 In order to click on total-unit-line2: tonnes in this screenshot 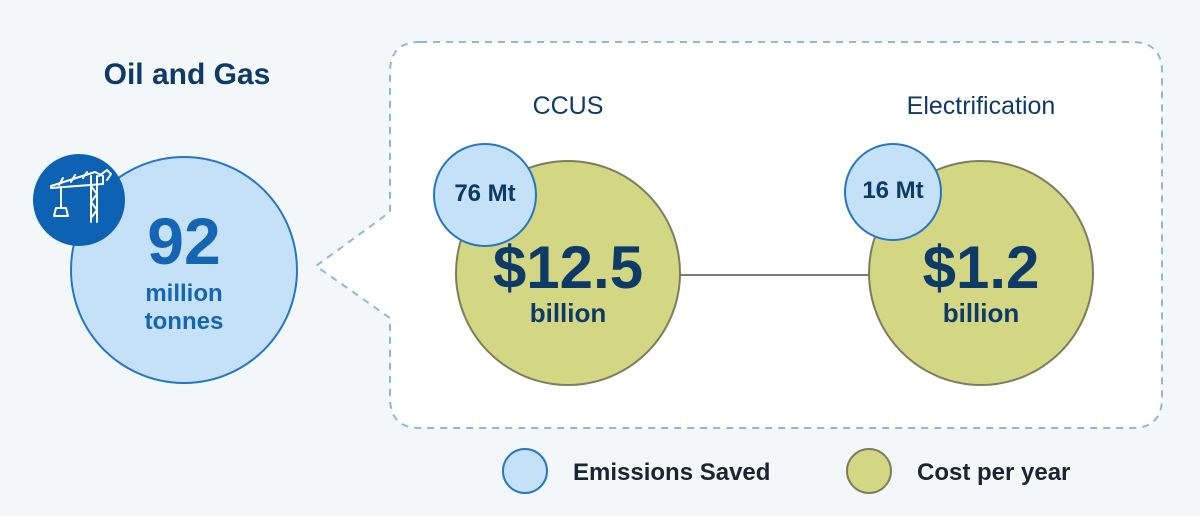, I will do `click(184, 321)`.